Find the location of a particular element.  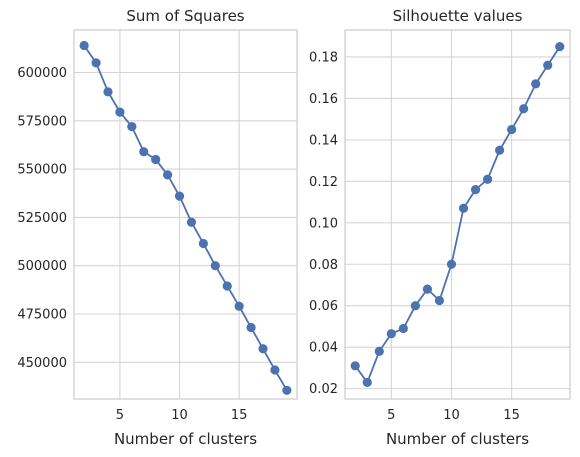

y-tick-label: 0.10 is located at coordinates (323, 223).